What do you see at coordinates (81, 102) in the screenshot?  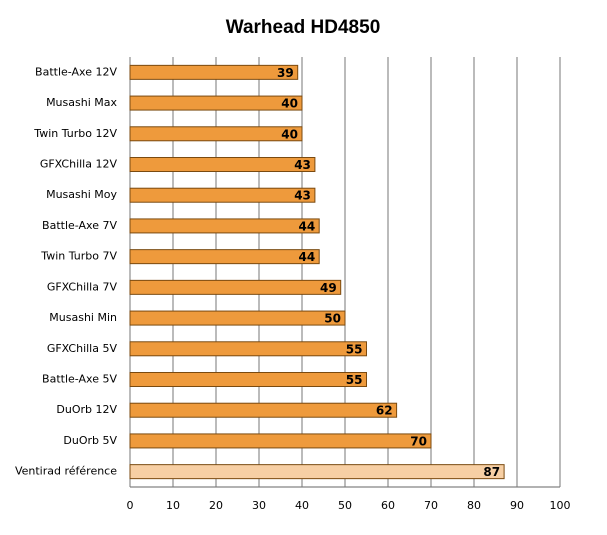 I see `y-tick-label: Musashi Max` at bounding box center [81, 102].